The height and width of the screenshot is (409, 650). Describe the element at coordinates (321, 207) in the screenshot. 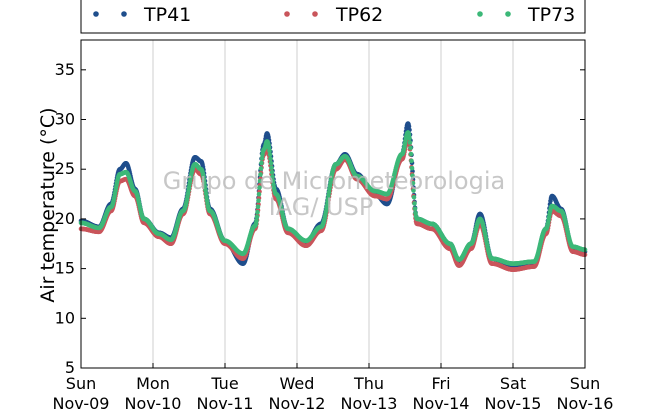

I see `watermark-line-2: IAG/ USP` at that location.